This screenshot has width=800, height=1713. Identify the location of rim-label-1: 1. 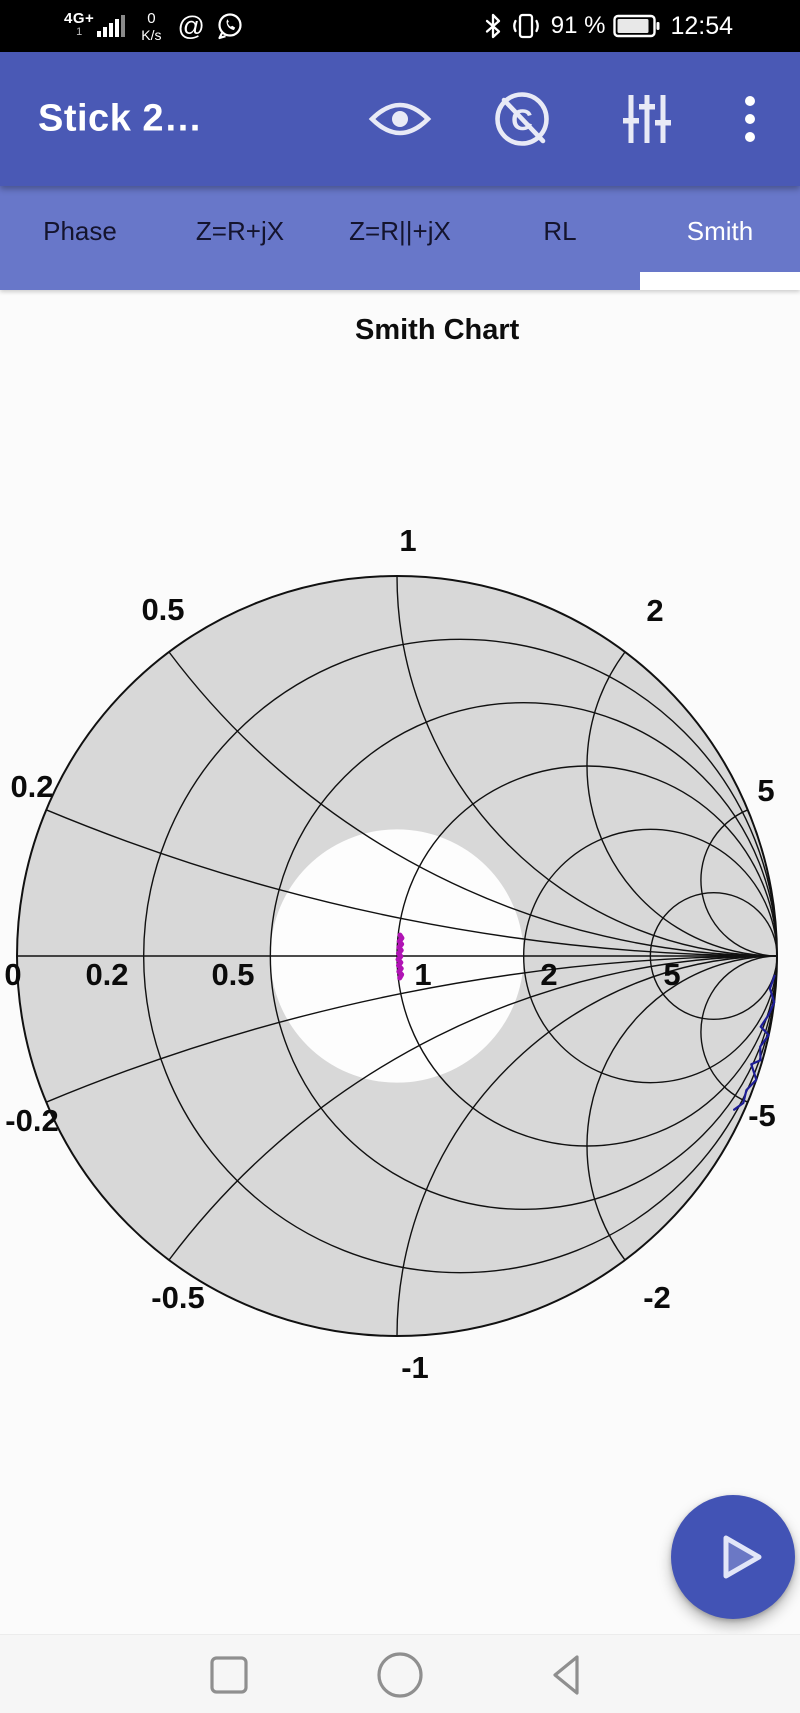
(407, 540).